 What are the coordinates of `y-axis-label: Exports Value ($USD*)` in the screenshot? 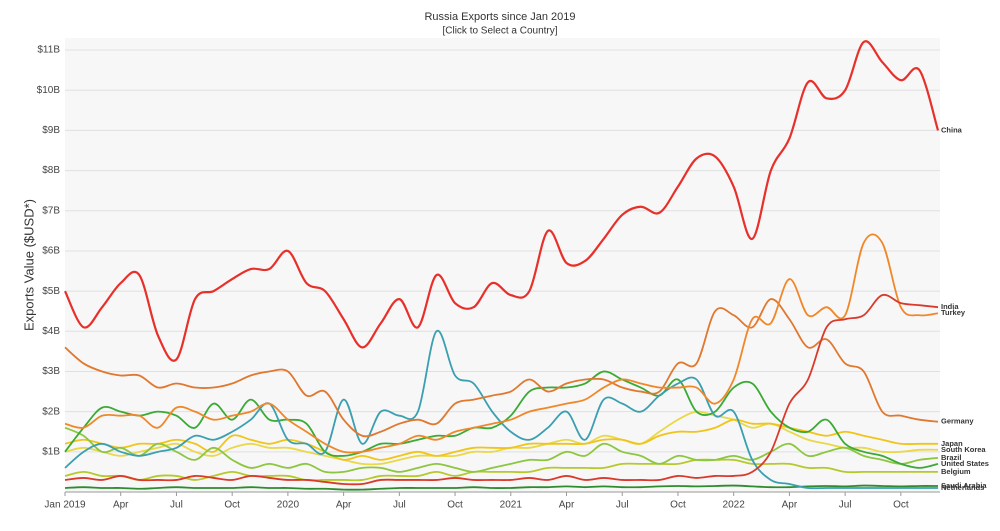 It's located at (28, 265).